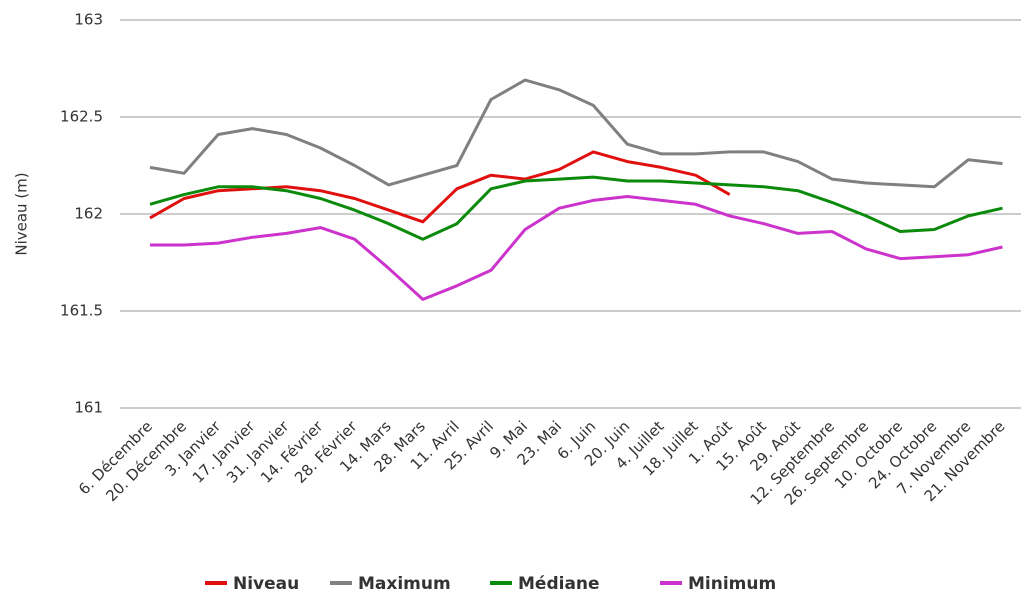  What do you see at coordinates (22, 213) in the screenshot?
I see `y-axis-label: Niveau (m)` at bounding box center [22, 213].